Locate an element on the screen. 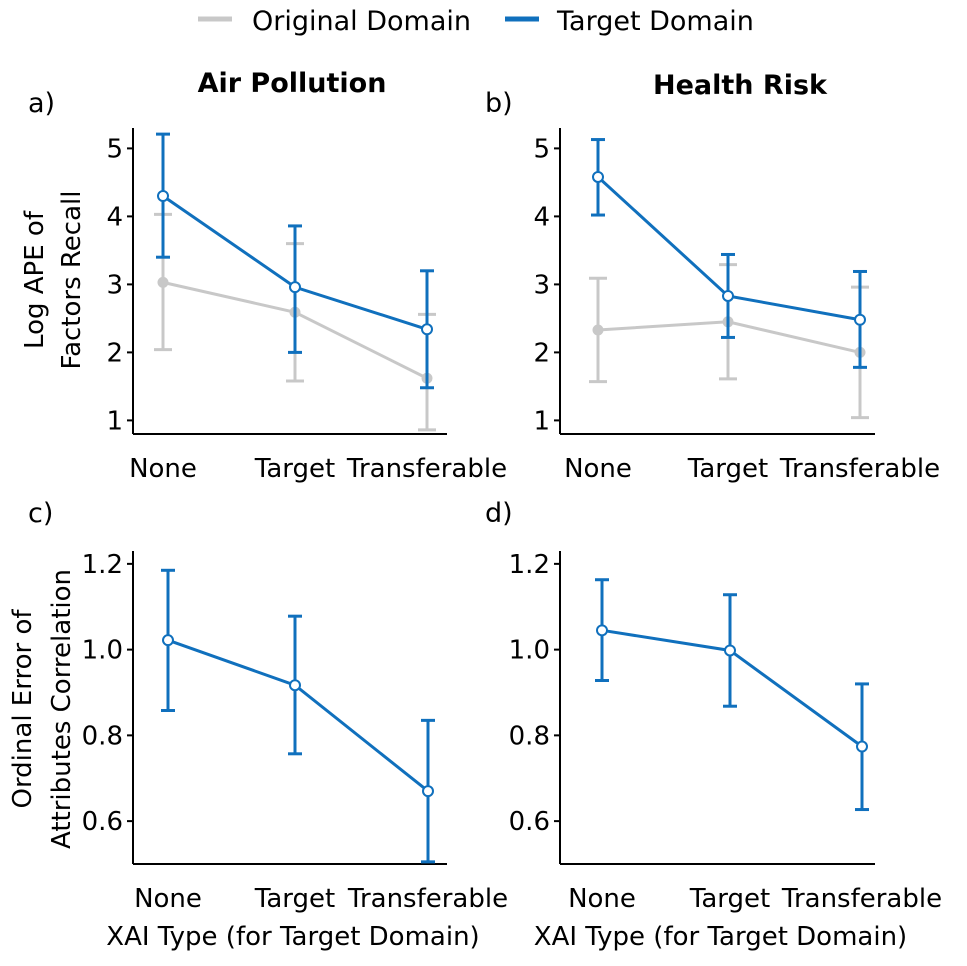 Image resolution: width=967 pixels, height=966 pixels. panel-label: d) is located at coordinates (499, 513).